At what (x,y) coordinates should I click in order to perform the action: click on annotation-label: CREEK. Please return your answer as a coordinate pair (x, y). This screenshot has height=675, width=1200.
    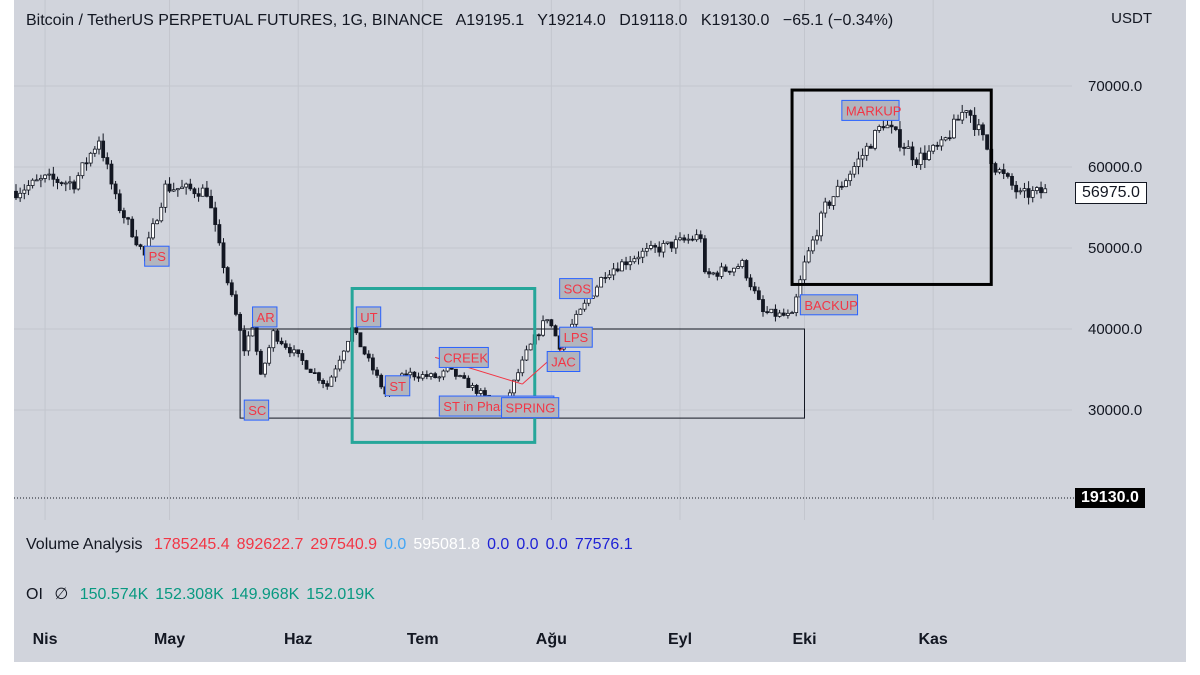
    Looking at the image, I should click on (465, 357).